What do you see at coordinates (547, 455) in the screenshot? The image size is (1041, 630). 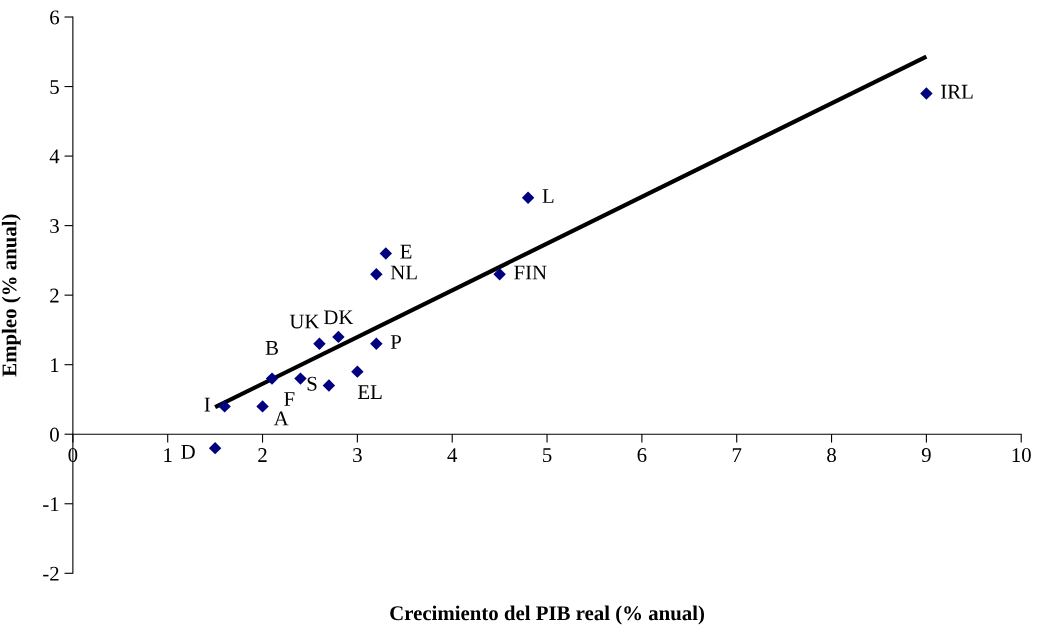 I see `x-tick-label: 5` at bounding box center [547, 455].